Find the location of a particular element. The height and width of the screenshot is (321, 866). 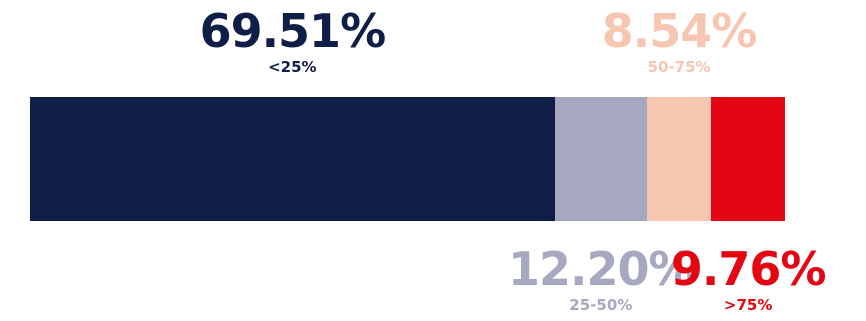

category-label: <25% is located at coordinates (292, 67).